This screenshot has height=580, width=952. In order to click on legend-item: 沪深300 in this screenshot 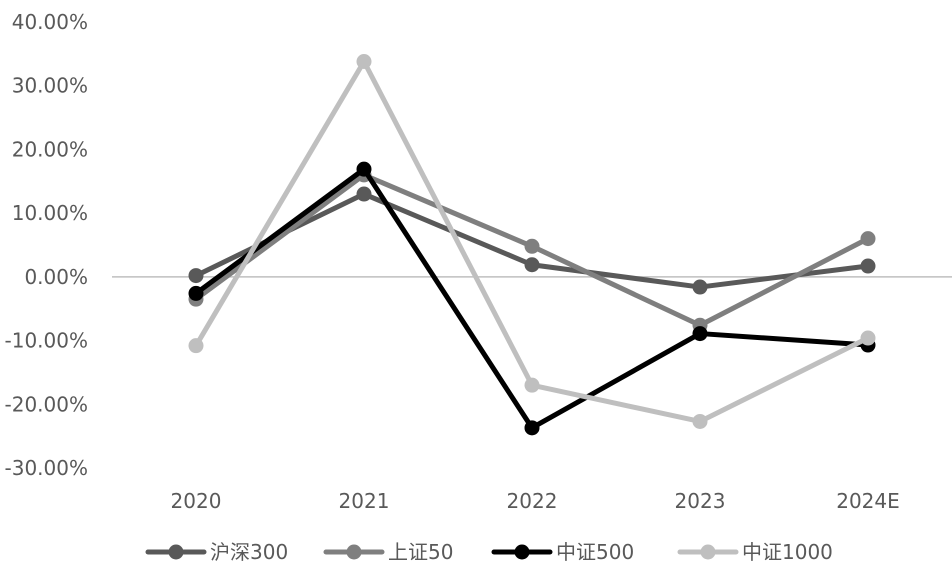, I will do `click(216, 552)`.